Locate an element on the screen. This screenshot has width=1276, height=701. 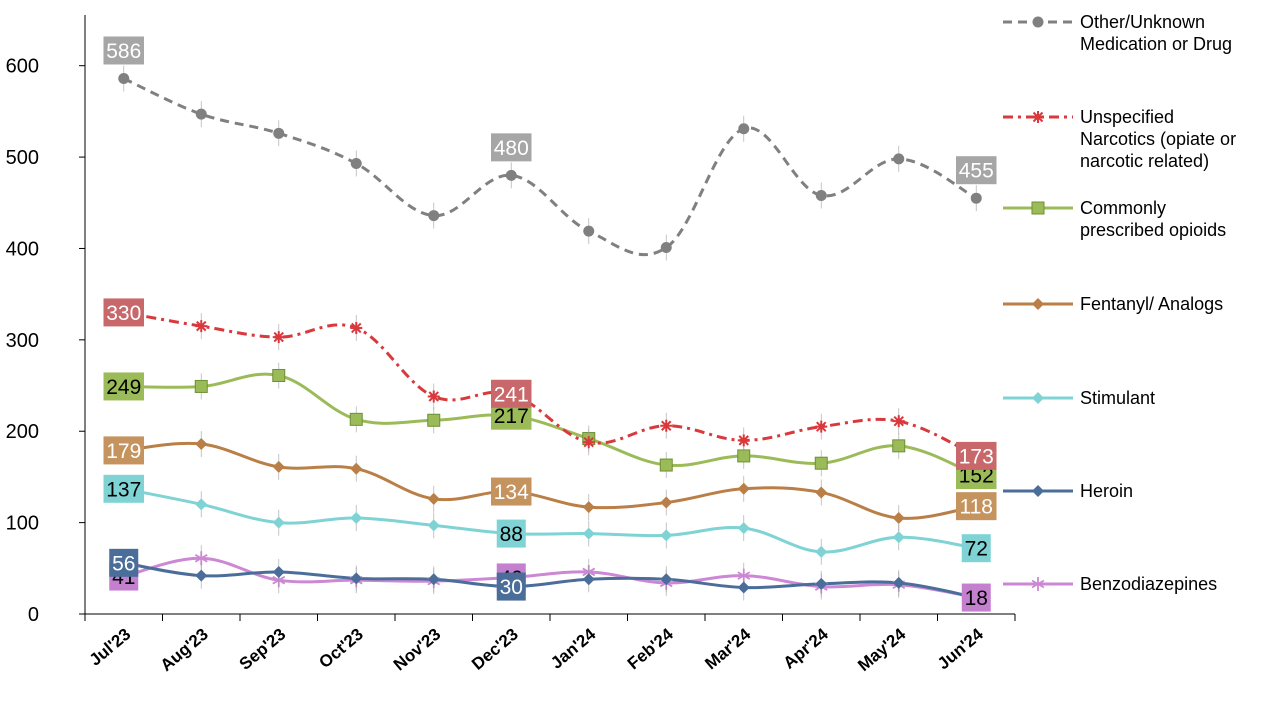
data-label: 134 is located at coordinates (511, 492).